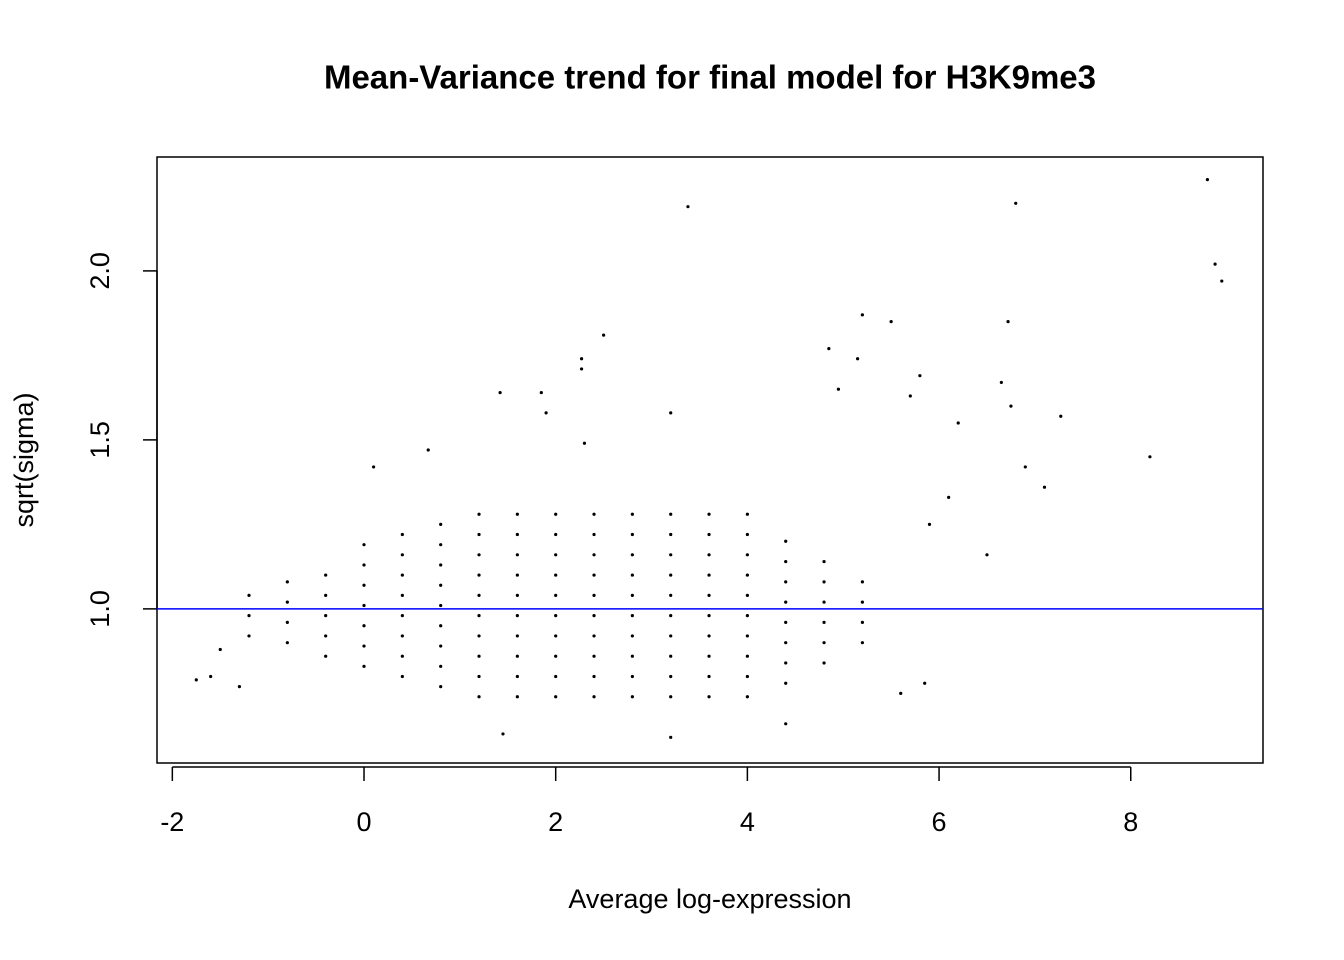  I want to click on y-axis-label: sqrt(sigma), so click(24, 459).